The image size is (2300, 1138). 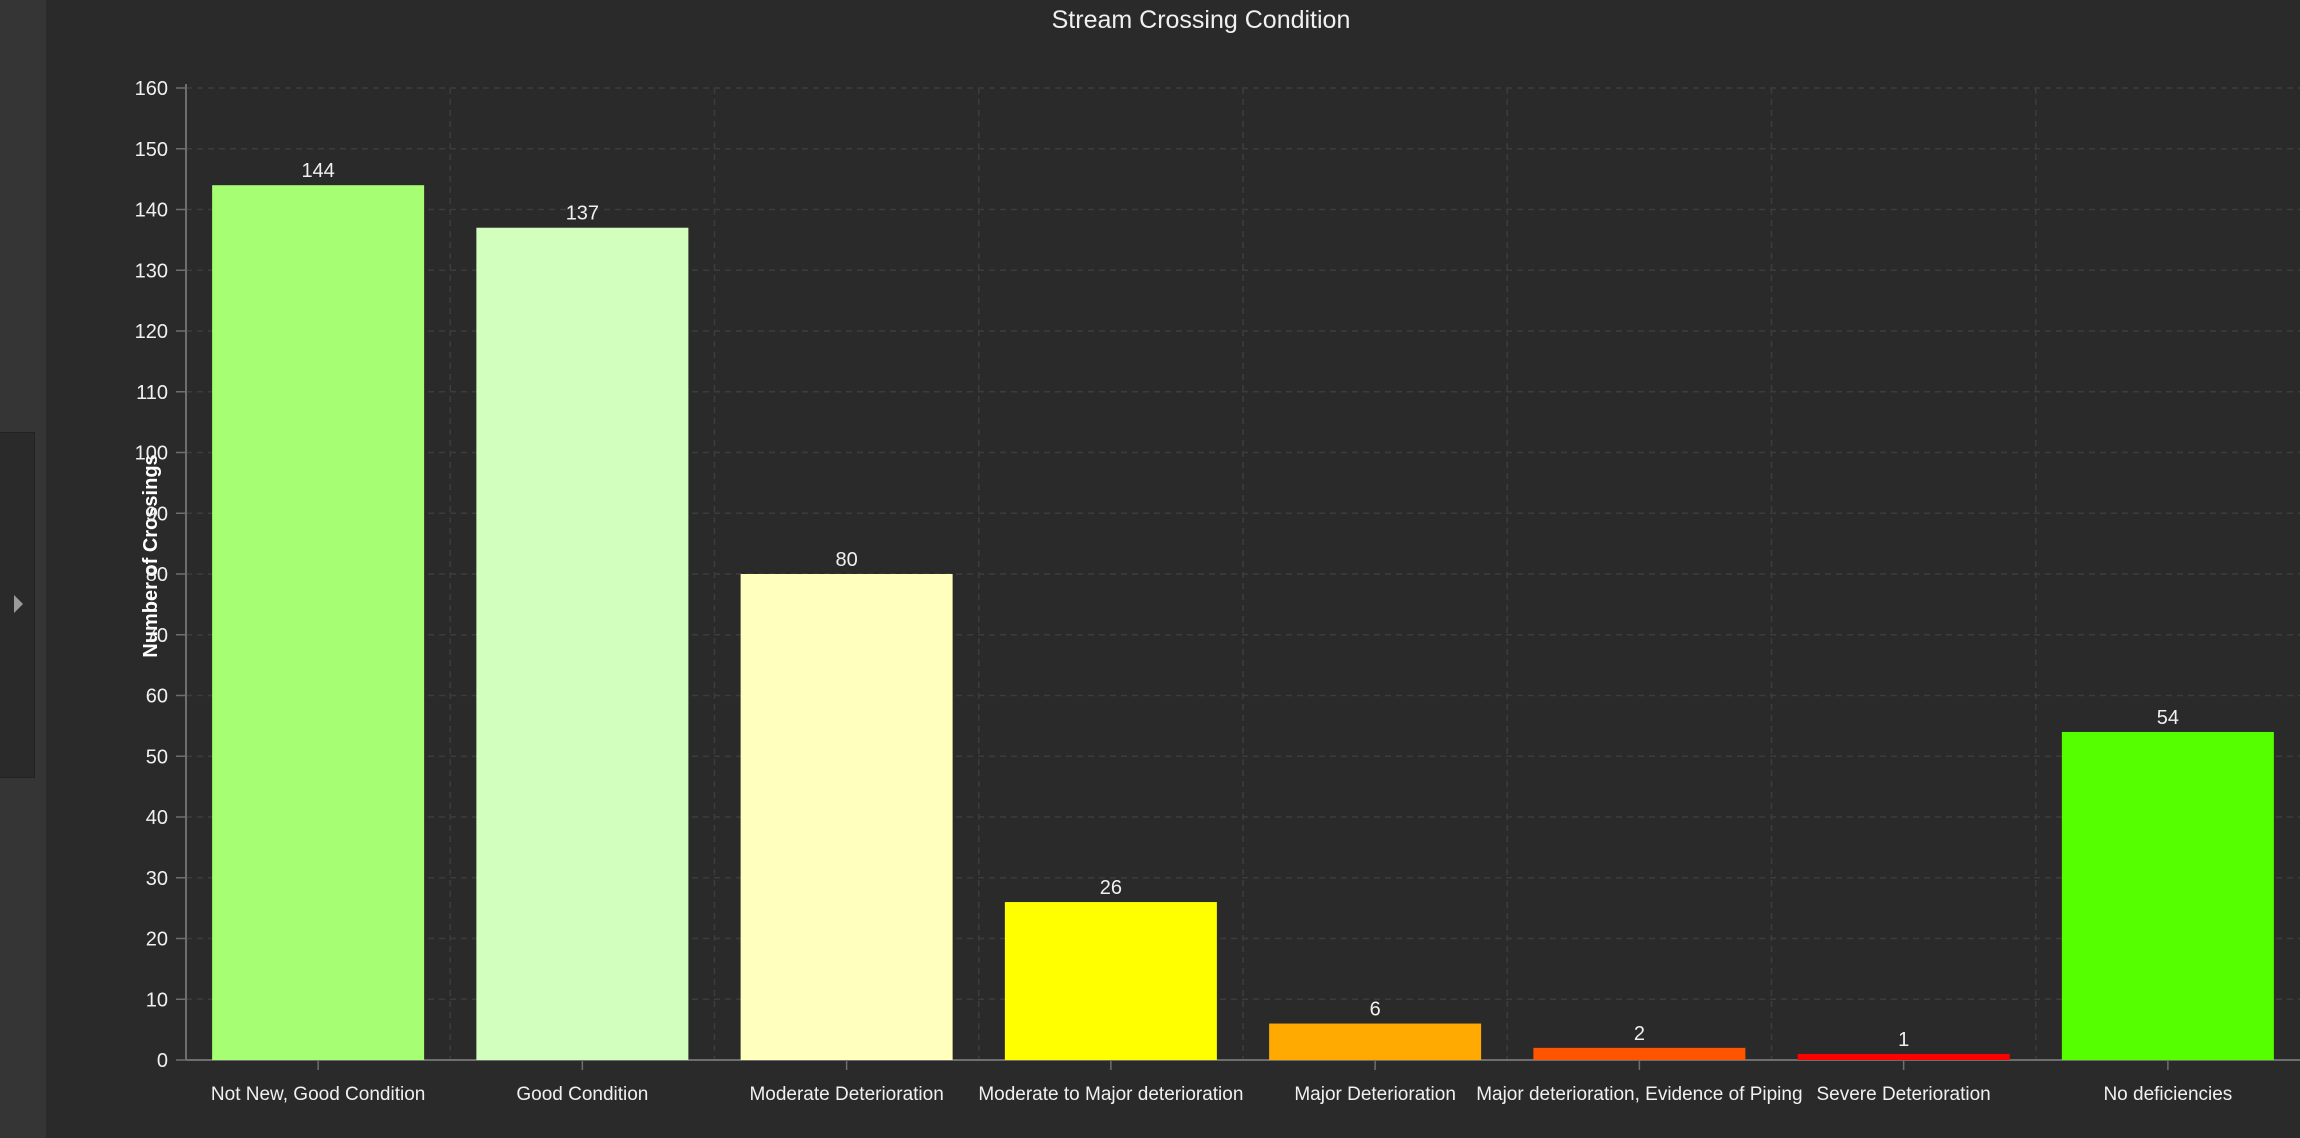 I want to click on x-tick-label: Major Deterioration, so click(x=1375, y=1094).